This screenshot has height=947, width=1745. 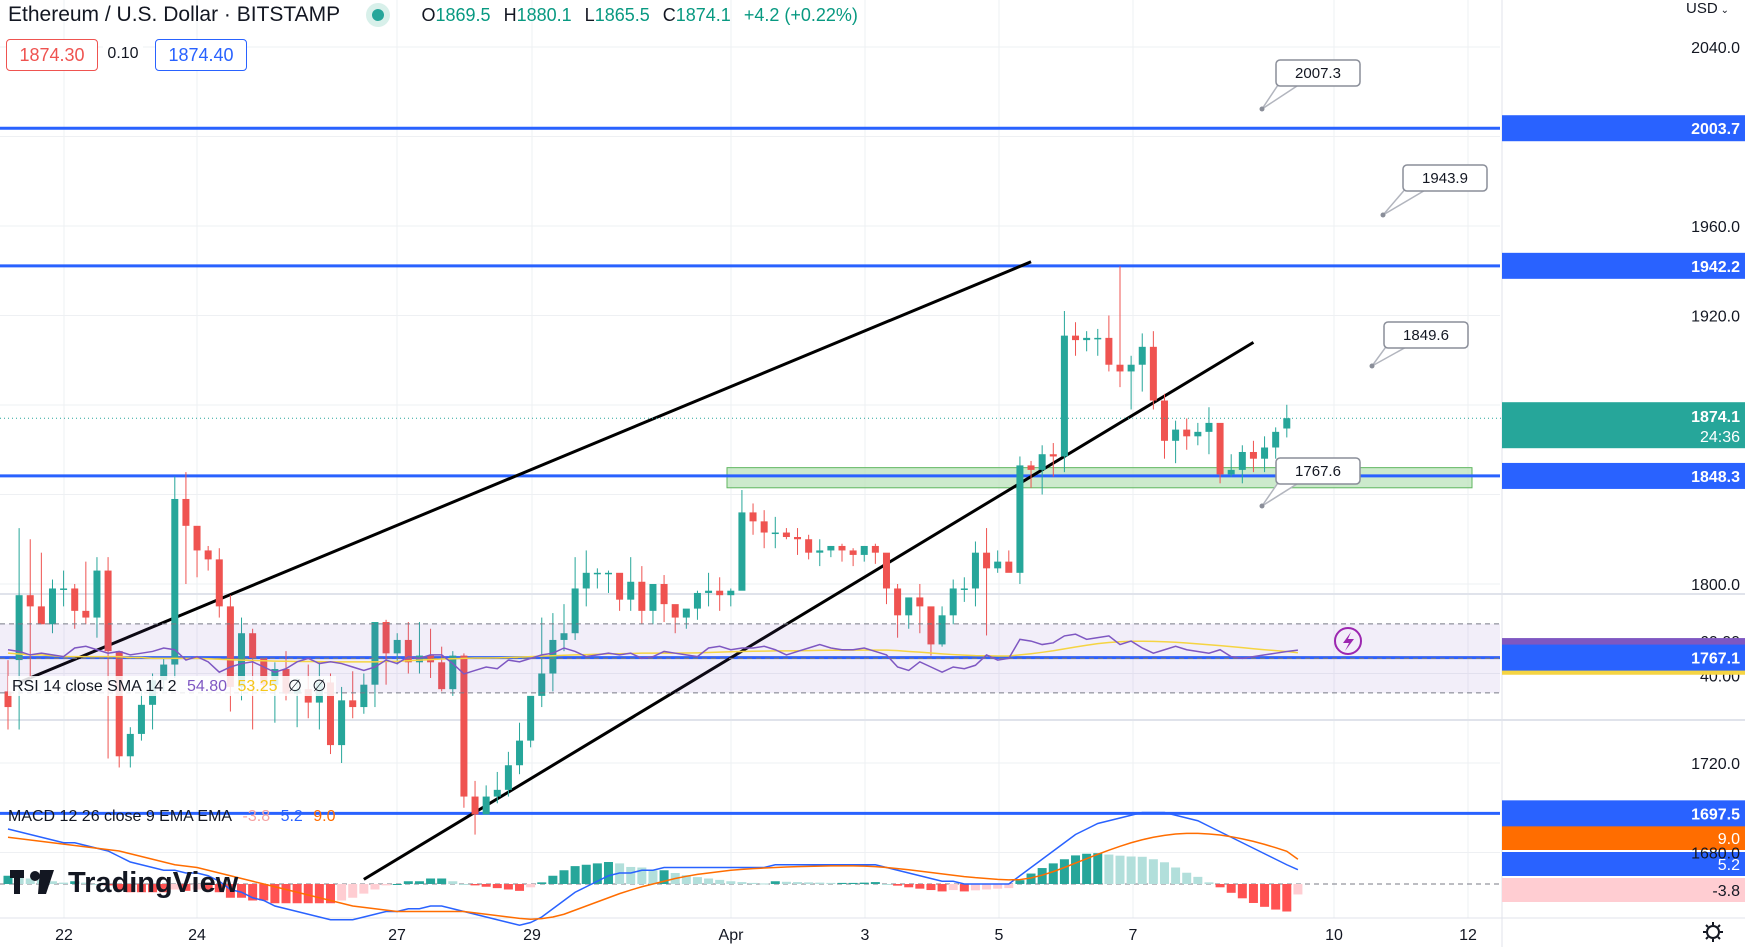 What do you see at coordinates (52, 55) in the screenshot?
I see `sell-price-box: 1874.30` at bounding box center [52, 55].